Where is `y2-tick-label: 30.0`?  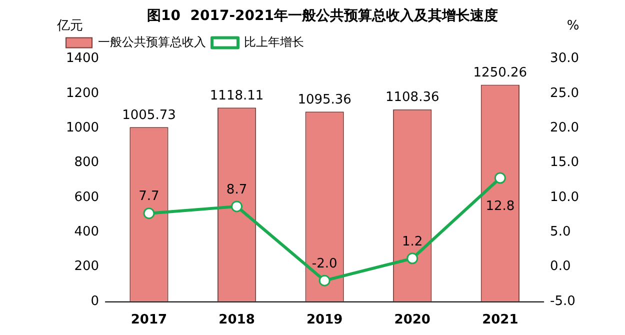 y2-tick-label: 30.0 is located at coordinates (565, 58).